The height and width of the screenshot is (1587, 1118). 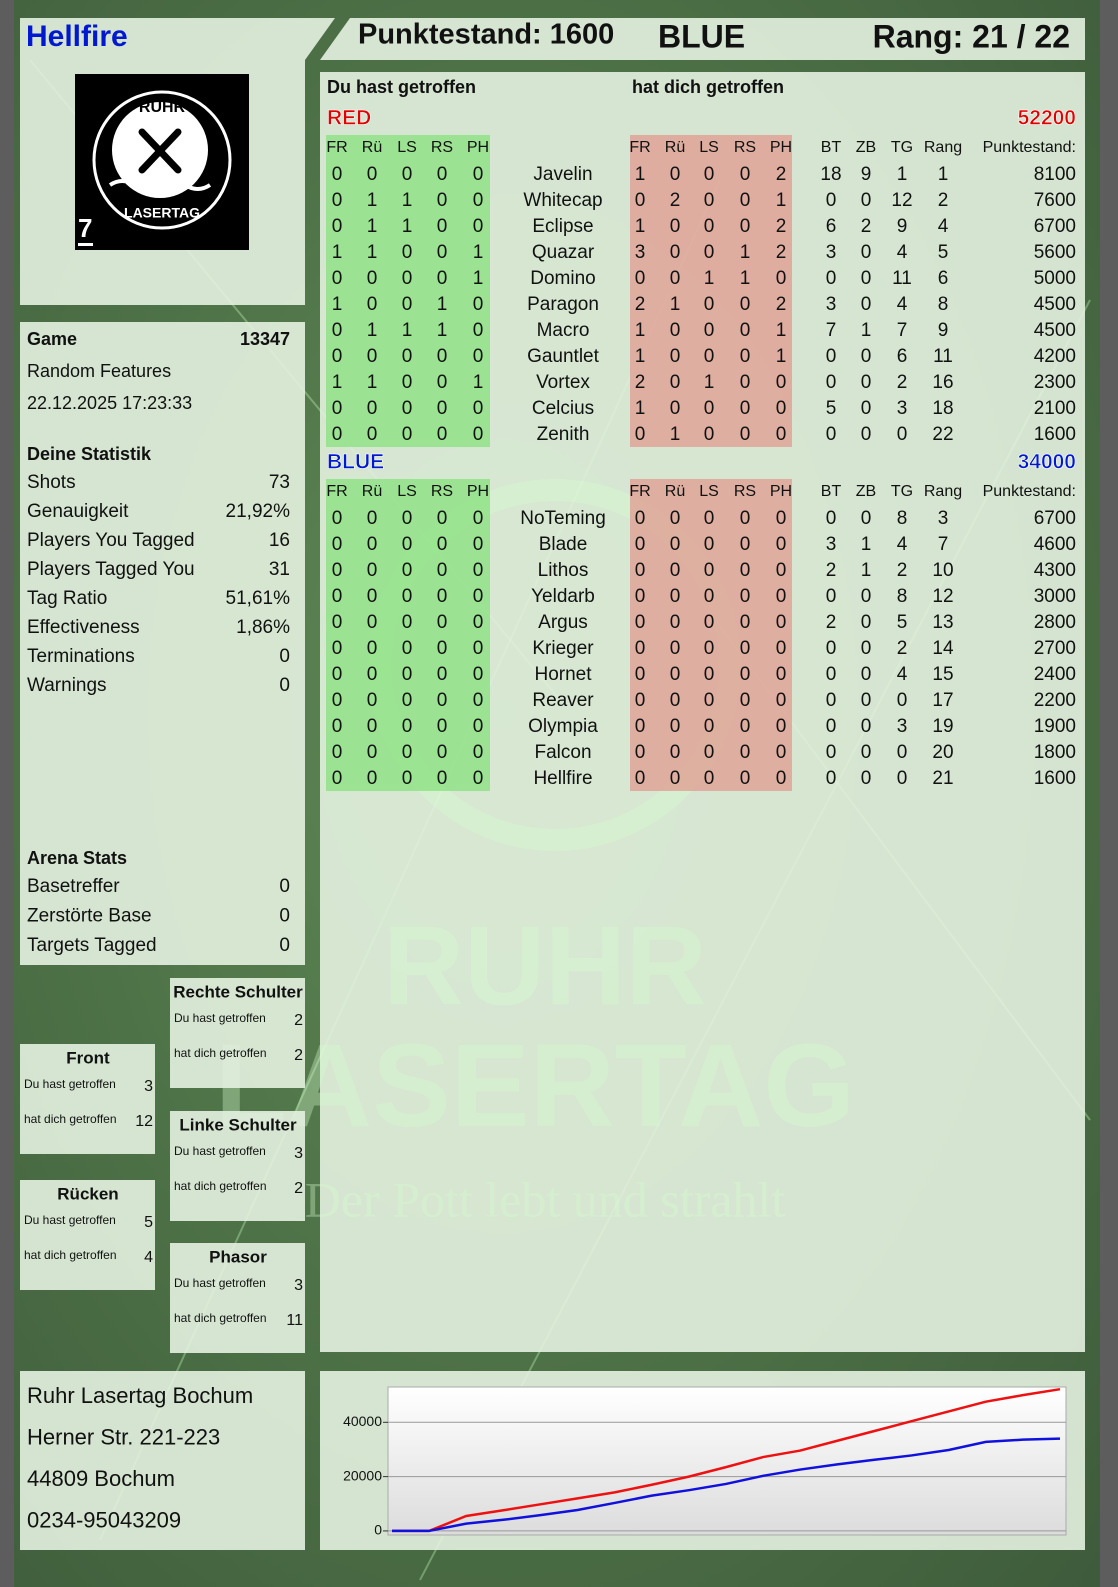 What do you see at coordinates (563, 726) in the screenshot?
I see `player-name: Olympia` at bounding box center [563, 726].